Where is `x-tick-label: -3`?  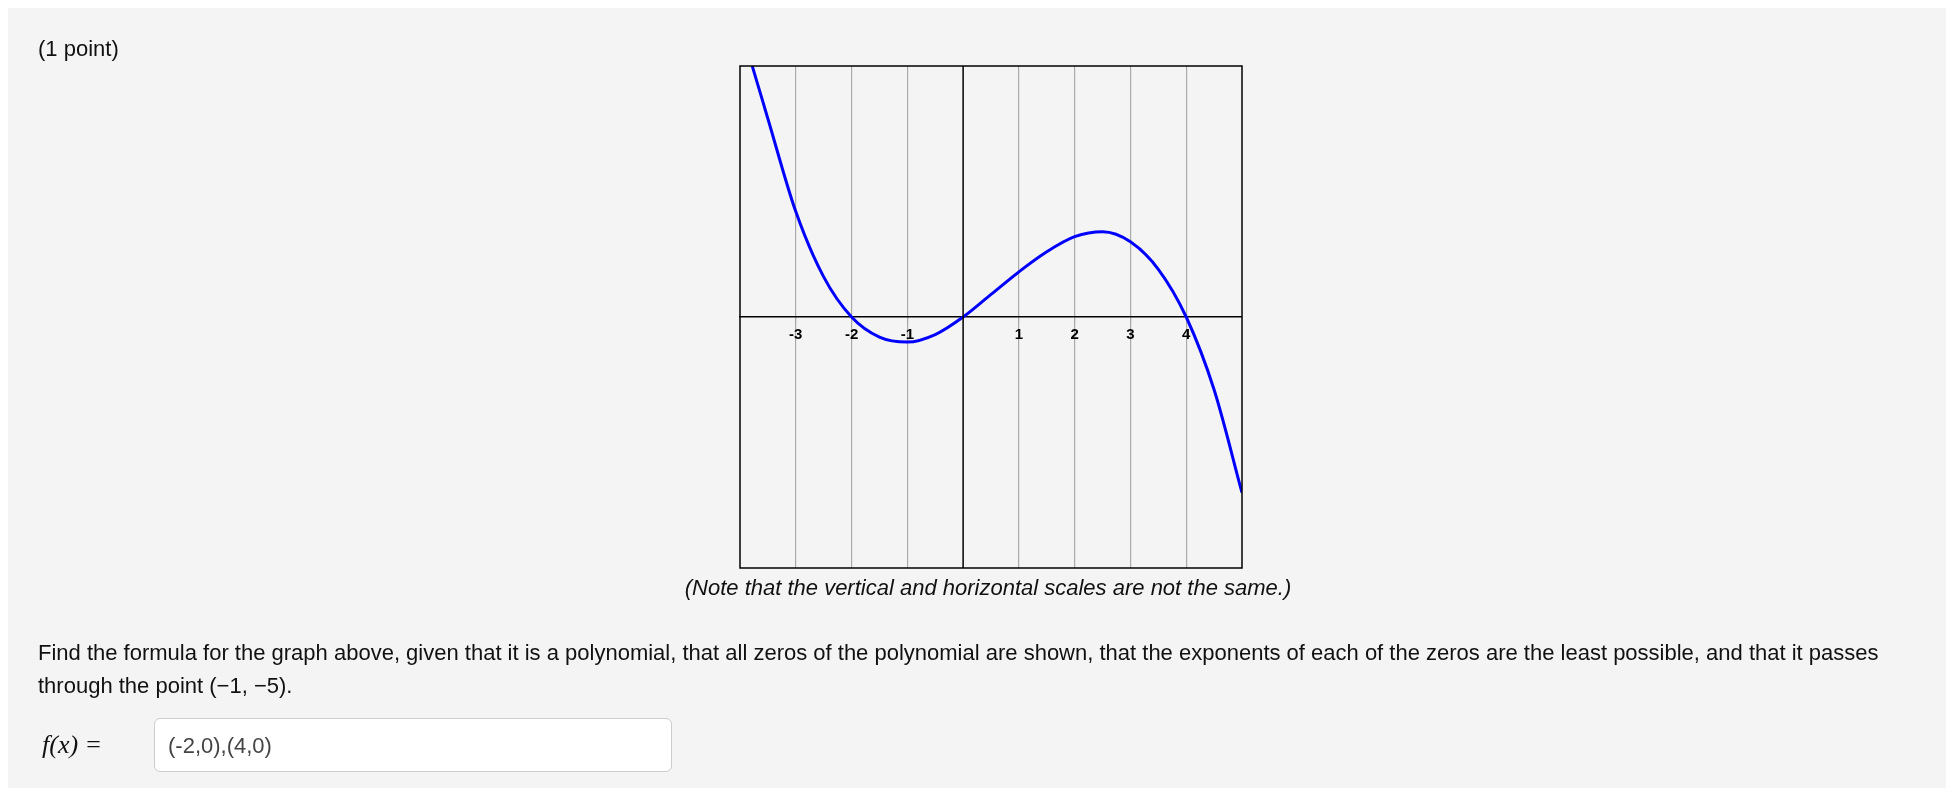 x-tick-label: -3 is located at coordinates (796, 334).